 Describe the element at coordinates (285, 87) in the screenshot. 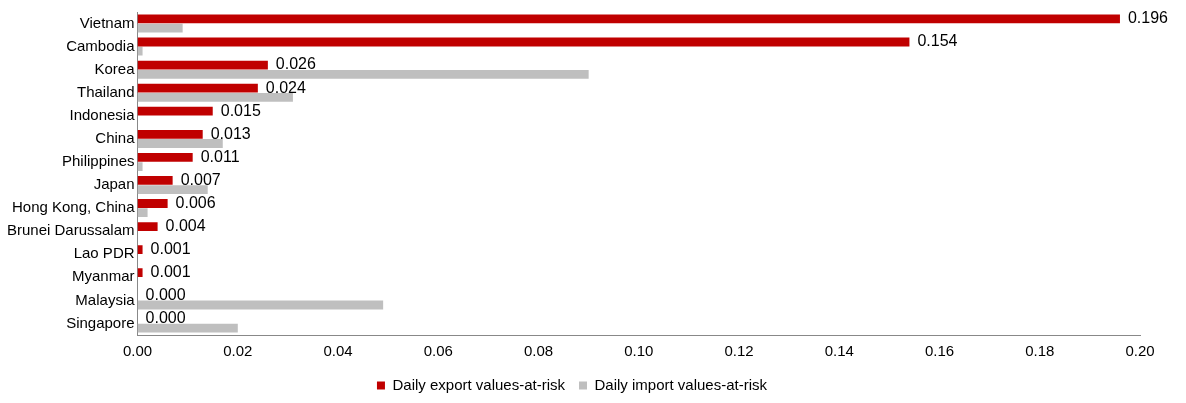

I see `data-label: 0.024` at that location.